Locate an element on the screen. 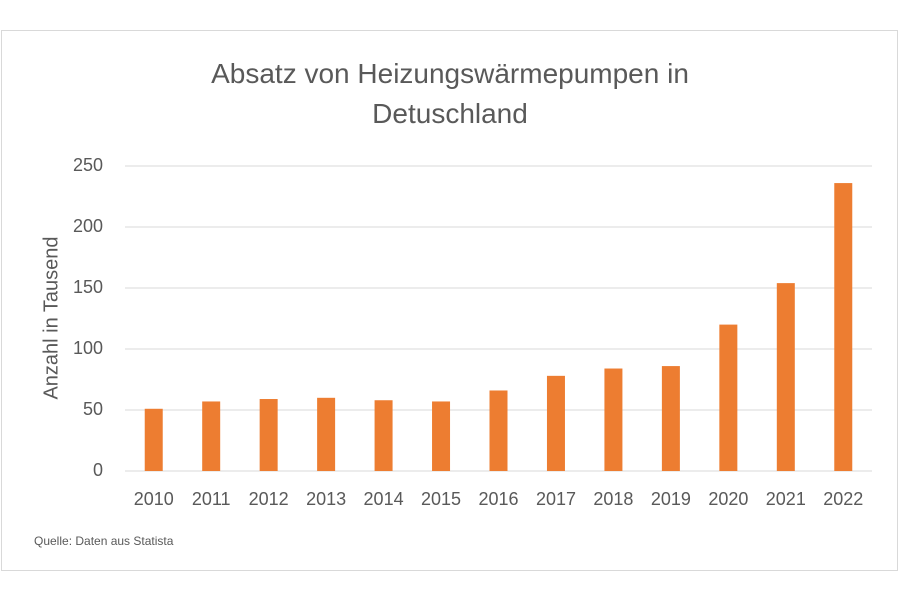 This screenshot has width=900, height=600. y-tick-label: 250 is located at coordinates (88, 165).